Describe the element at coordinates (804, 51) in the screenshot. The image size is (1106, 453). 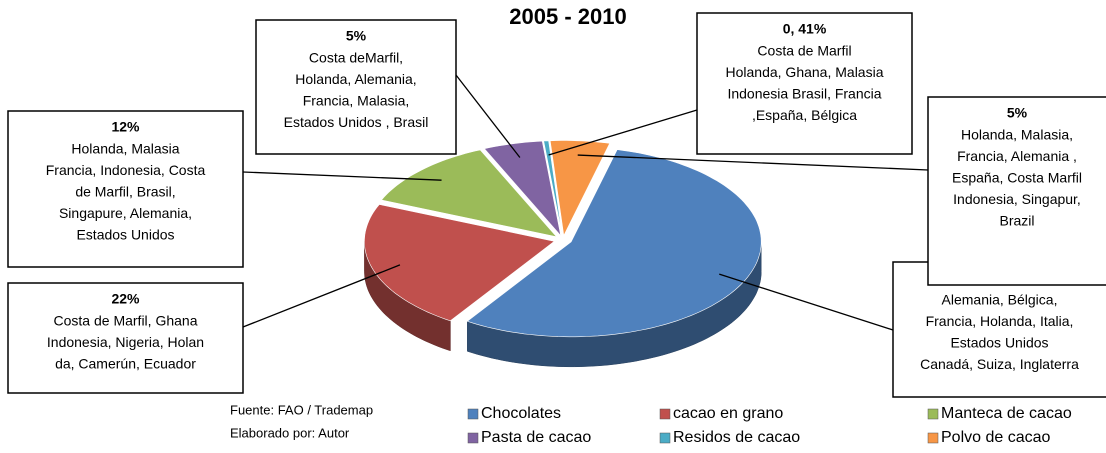
I see `annotation-line: Costa de Marfil` at that location.